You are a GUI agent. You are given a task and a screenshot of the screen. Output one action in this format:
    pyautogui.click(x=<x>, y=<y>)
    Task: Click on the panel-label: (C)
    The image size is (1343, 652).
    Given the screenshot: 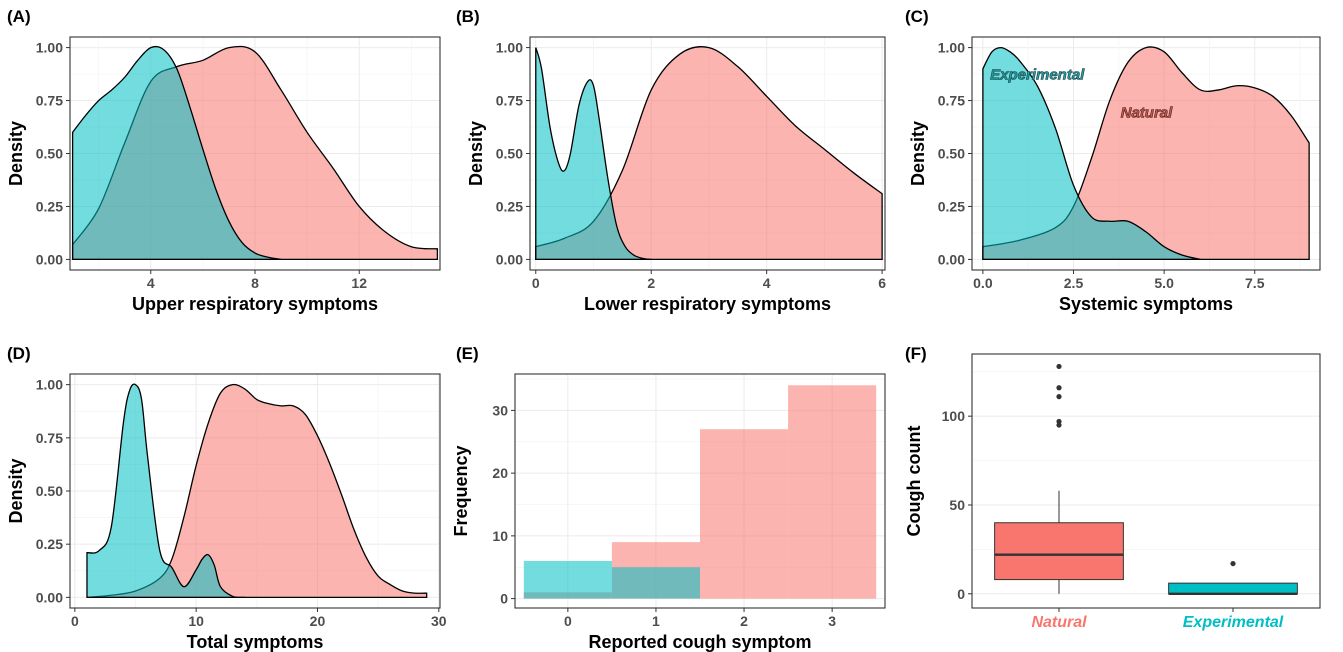 What is the action you would take?
    pyautogui.click(x=917, y=16)
    